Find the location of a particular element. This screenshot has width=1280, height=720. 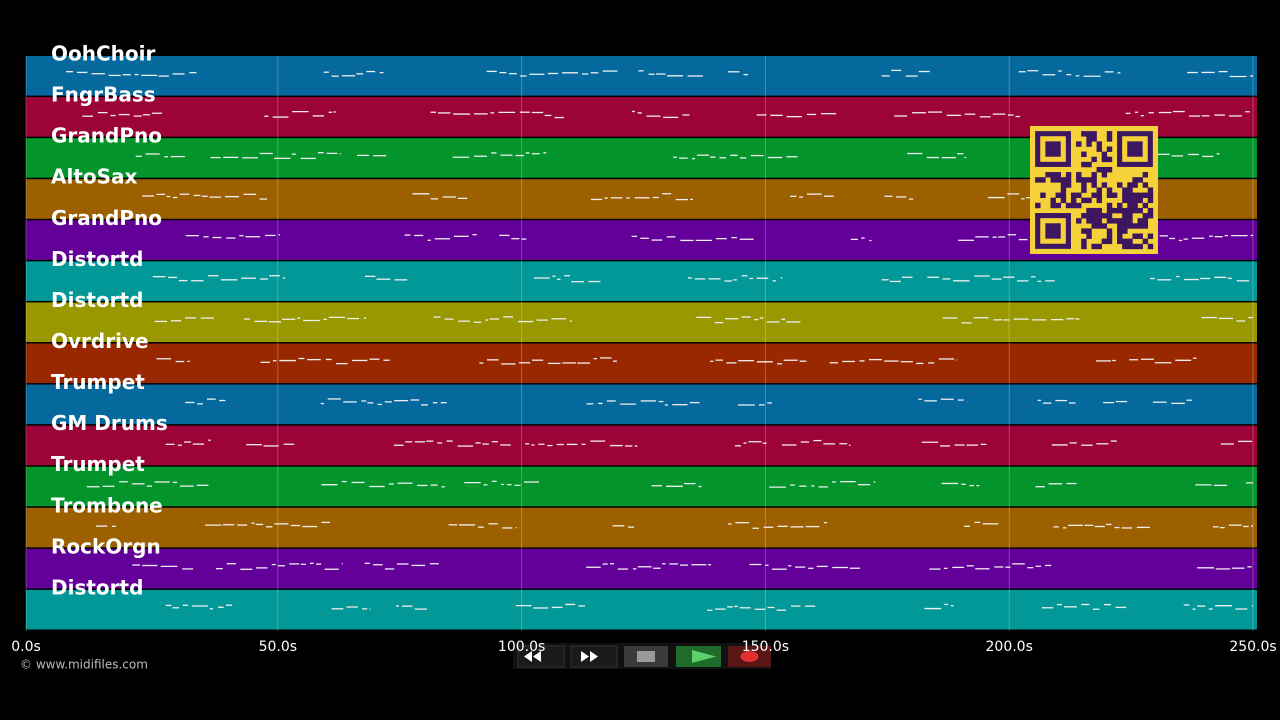

time-tick-label: 0.0s is located at coordinates (26, 647).